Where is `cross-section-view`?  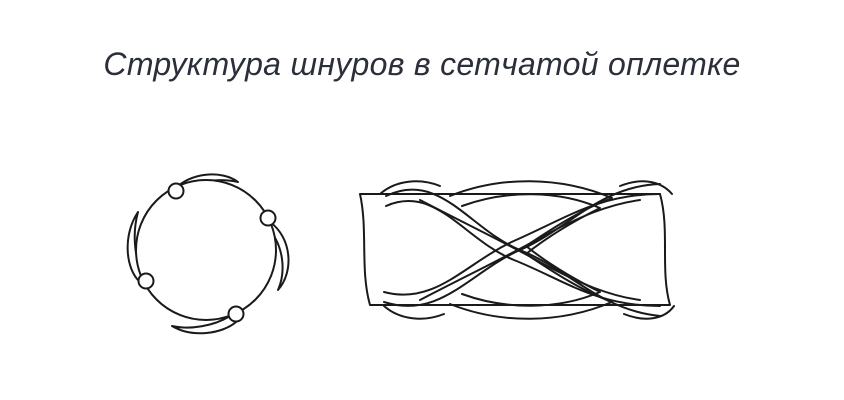
cross-section-view is located at coordinates (208, 254).